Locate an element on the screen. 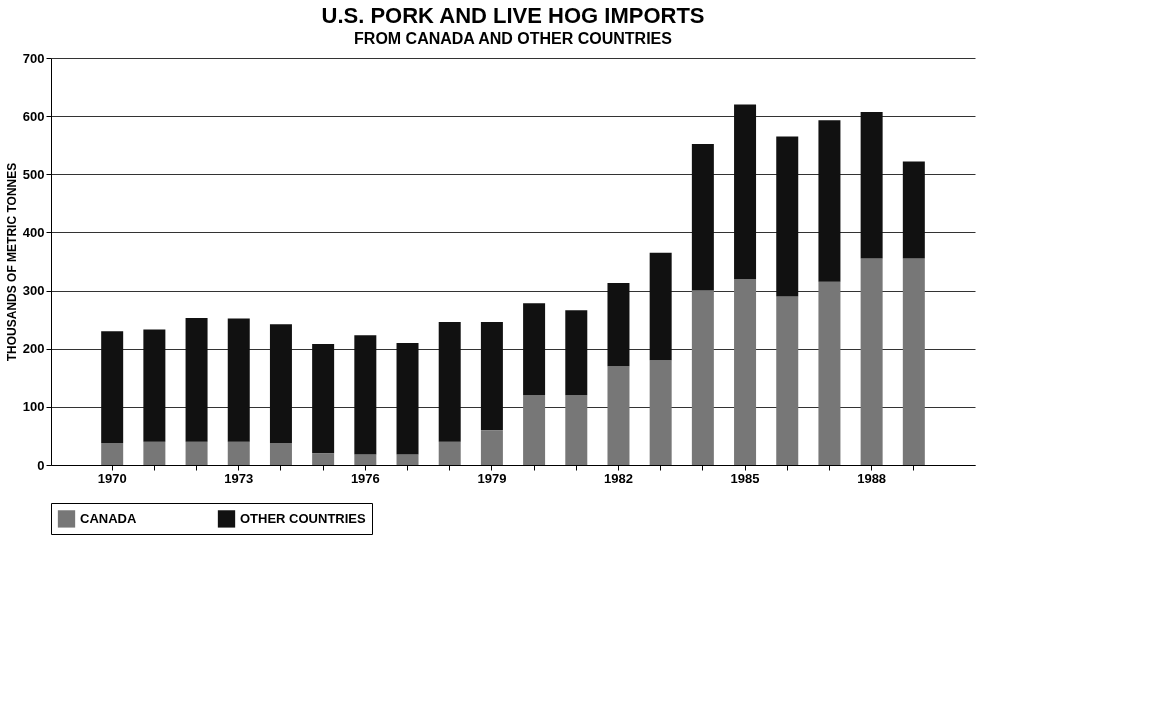 The image size is (1165, 725). y-tick-label: 0 is located at coordinates (41, 465).